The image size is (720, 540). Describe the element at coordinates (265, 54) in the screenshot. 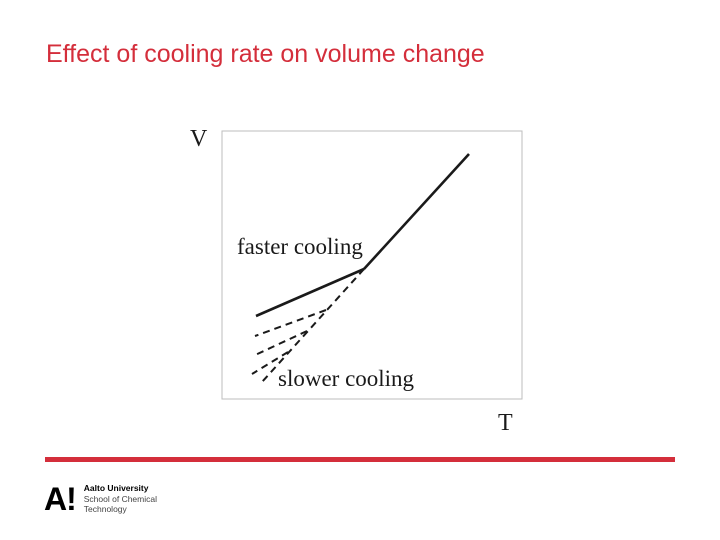

I see `slide-title: Effect of cooling rate on volume change` at that location.